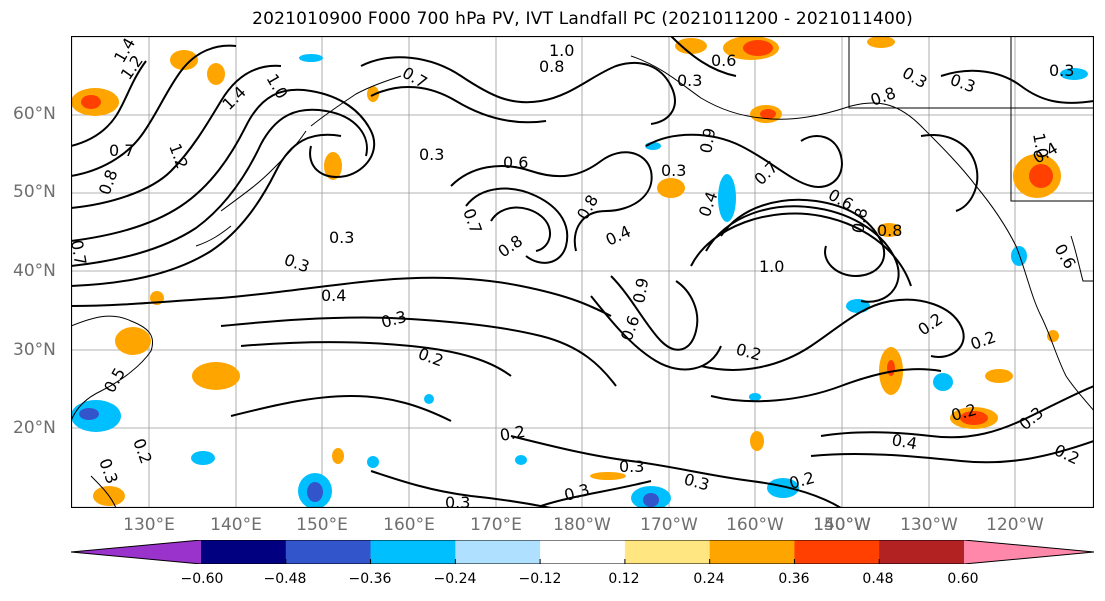 The image size is (1105, 601). I want to click on lat-label: 60°N, so click(34, 114).